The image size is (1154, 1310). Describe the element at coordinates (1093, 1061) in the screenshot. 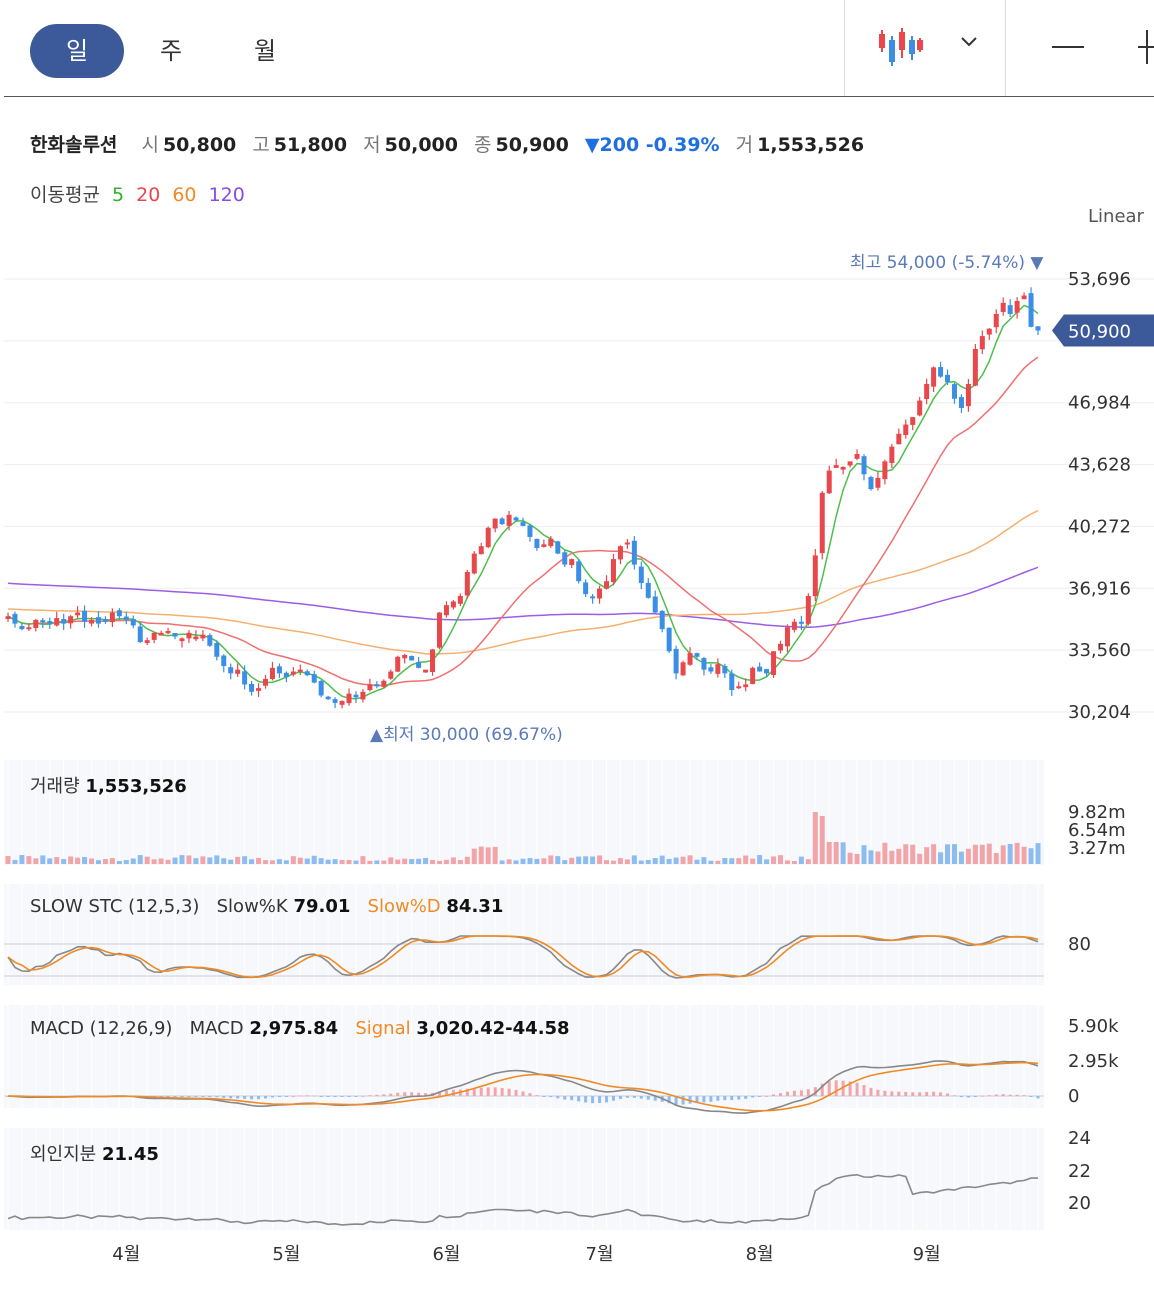

I see `macd-axis-tick: 2.95k` at that location.